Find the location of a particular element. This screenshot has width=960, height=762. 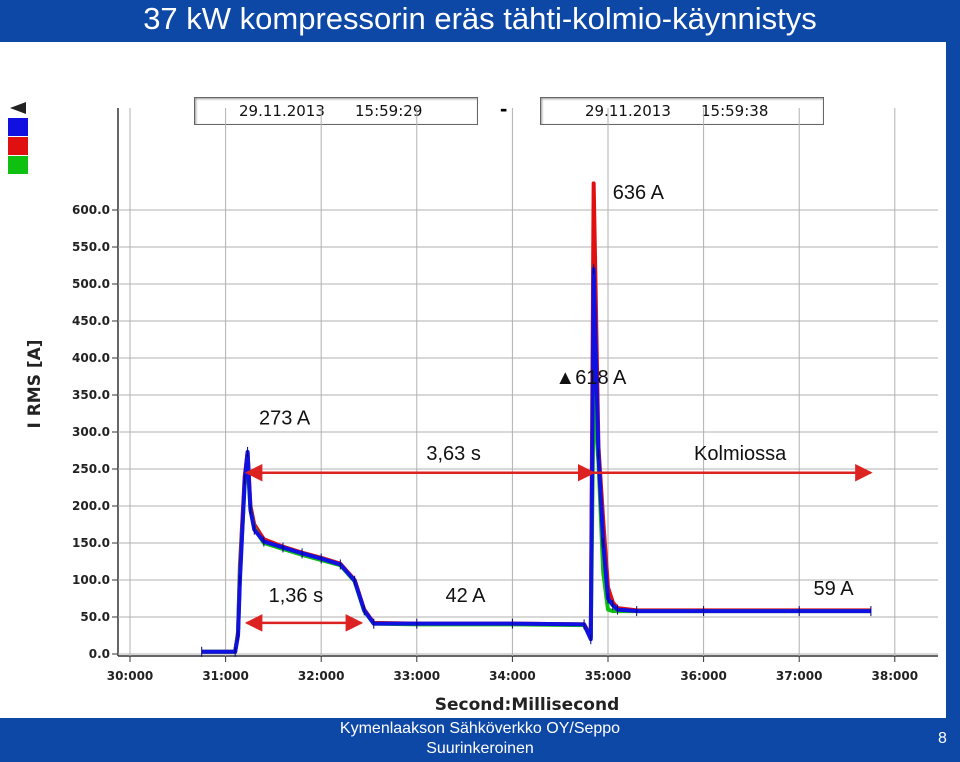

y-tick-label: 500.0 is located at coordinates (91, 284).